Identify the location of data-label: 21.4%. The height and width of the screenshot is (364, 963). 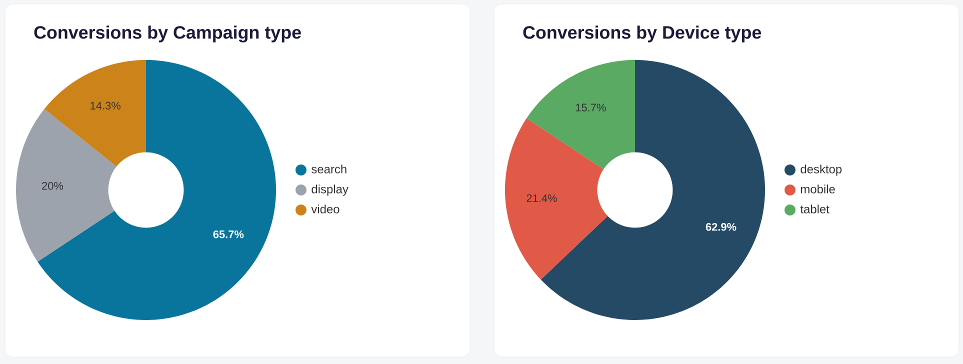
(541, 198).